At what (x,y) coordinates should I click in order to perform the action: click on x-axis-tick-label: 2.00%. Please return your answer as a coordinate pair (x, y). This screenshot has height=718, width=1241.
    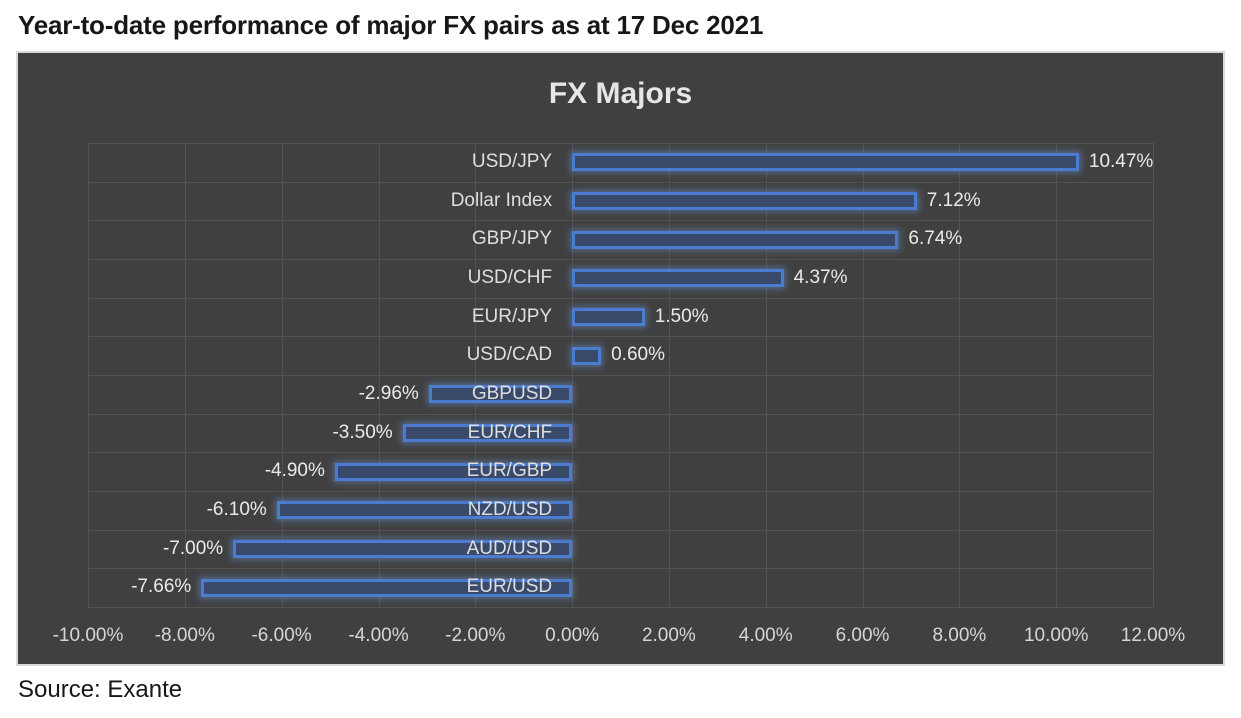
    Looking at the image, I should click on (668, 635).